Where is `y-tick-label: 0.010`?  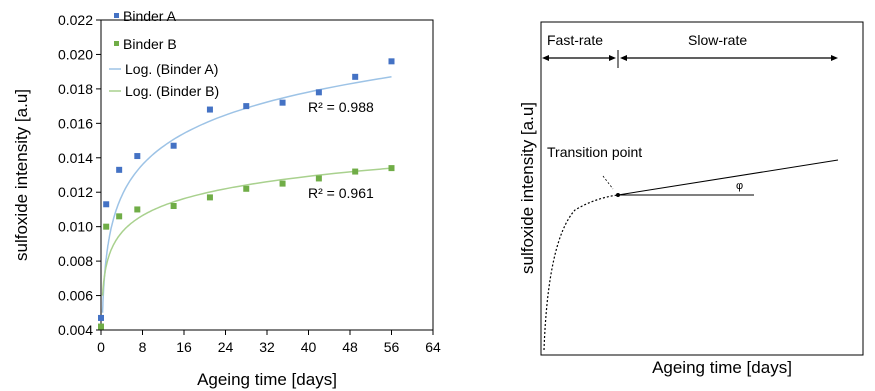 y-tick-label: 0.010 is located at coordinates (75, 227).